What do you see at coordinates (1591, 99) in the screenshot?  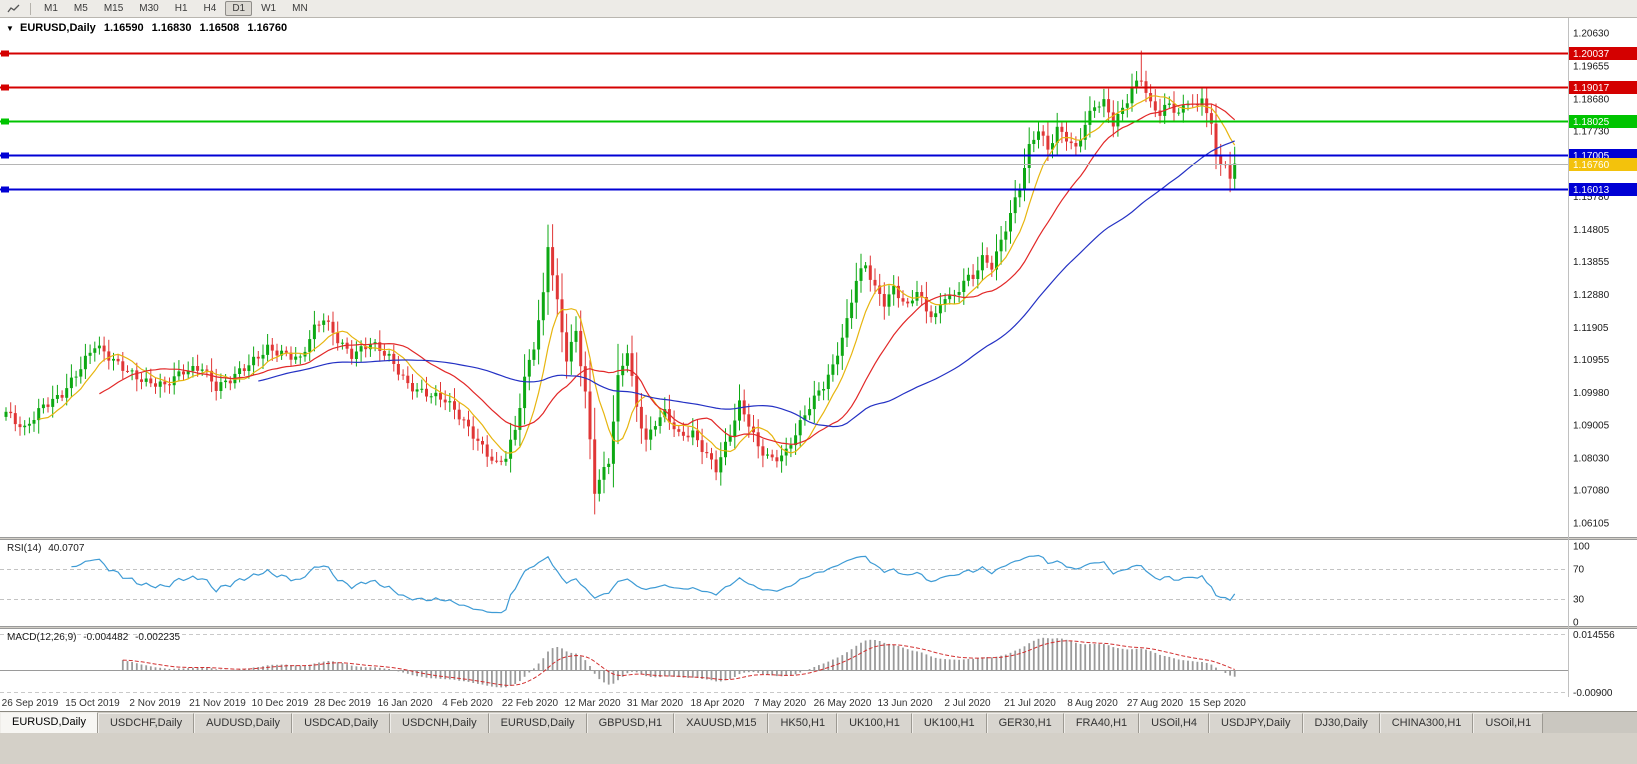 I see `svg-text: 1.18680` at bounding box center [1591, 99].